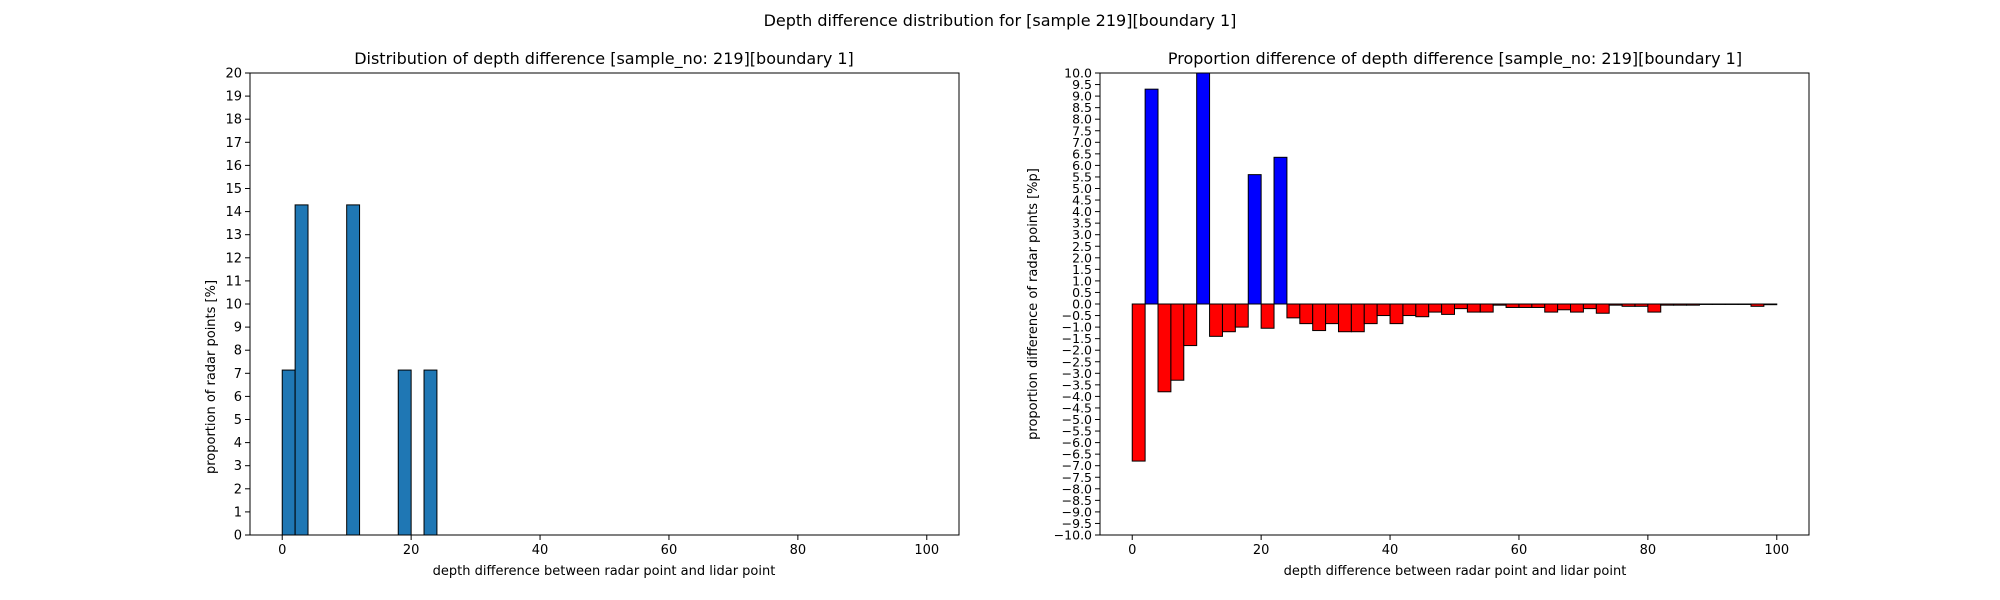 This screenshot has width=2000, height=600. Describe the element at coordinates (1077, 350) in the screenshot. I see `proportion-difference-ytick-label: −2.0` at that location.